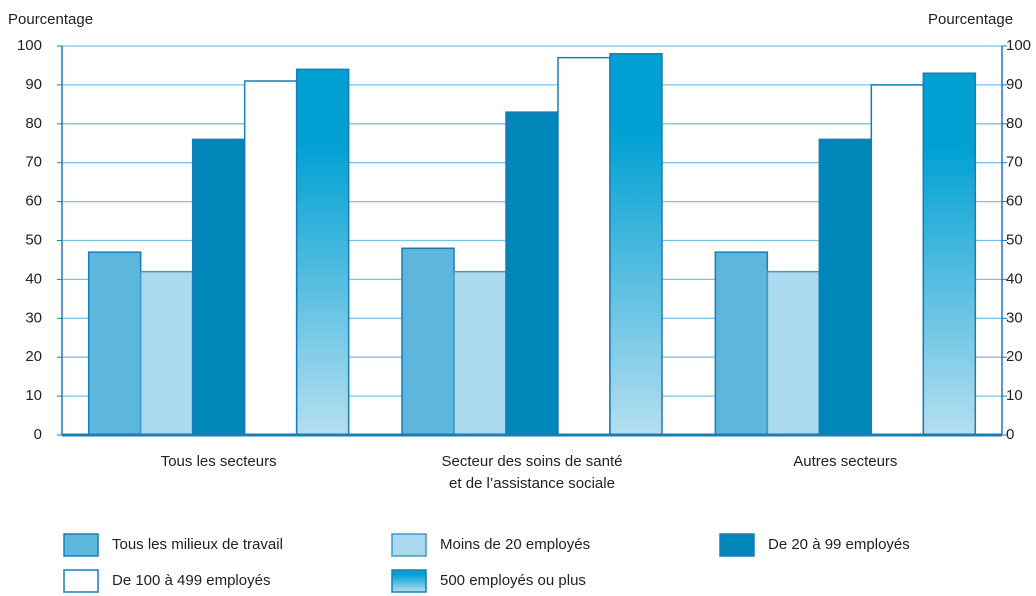 The image size is (1036, 596). I want to click on y-tick-label: 30, so click(33, 317).